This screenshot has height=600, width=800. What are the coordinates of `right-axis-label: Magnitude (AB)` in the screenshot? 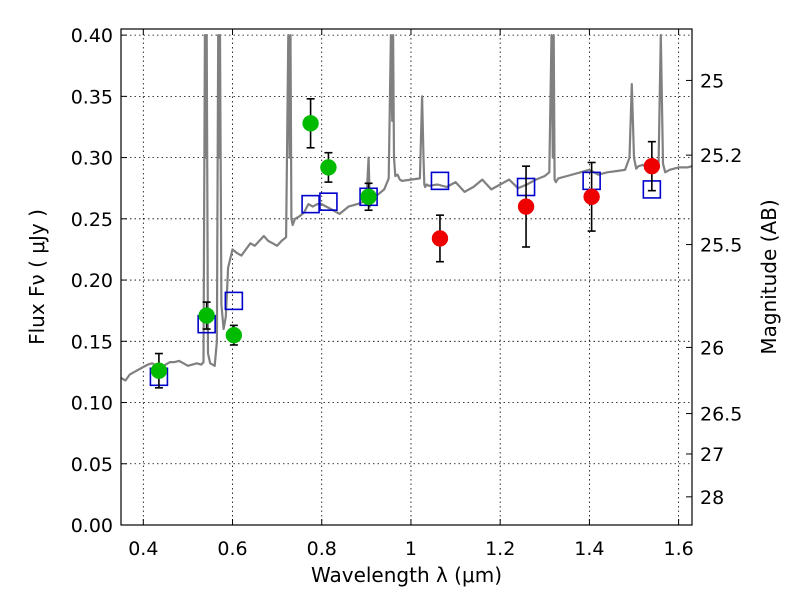 It's located at (769, 276).